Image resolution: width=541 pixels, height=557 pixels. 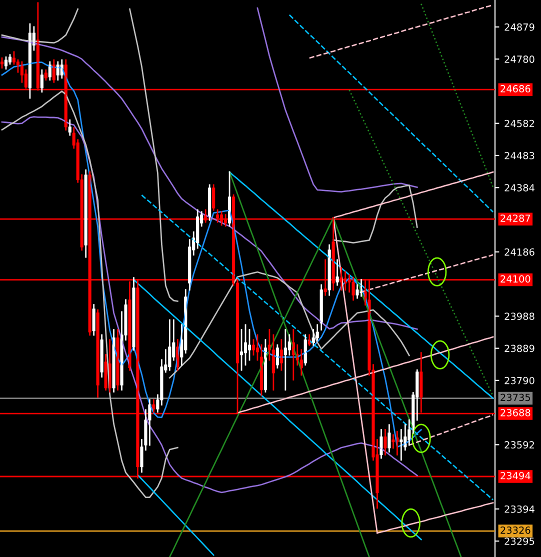 I want to click on ref-line-label: 23688, so click(x=515, y=412).